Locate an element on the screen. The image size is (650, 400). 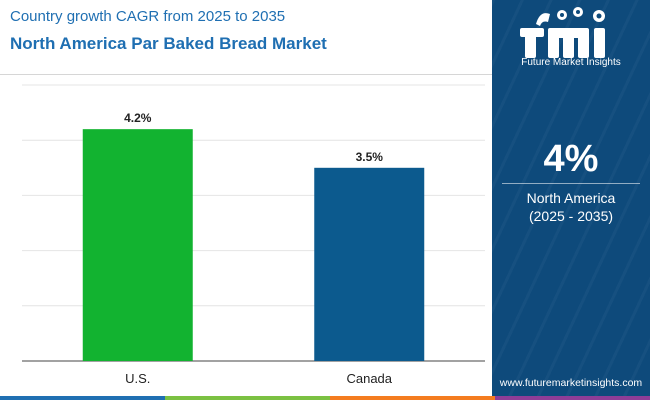
footer-segment-blue is located at coordinates (82, 398).